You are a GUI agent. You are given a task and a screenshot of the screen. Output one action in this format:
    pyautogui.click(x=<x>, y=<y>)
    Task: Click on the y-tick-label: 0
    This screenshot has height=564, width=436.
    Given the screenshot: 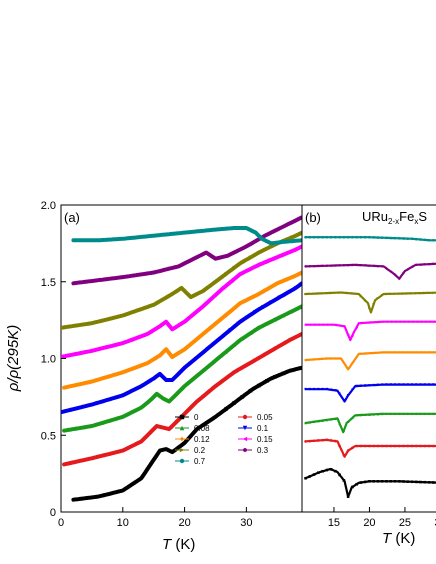 What is the action you would take?
    pyautogui.click(x=53, y=513)
    